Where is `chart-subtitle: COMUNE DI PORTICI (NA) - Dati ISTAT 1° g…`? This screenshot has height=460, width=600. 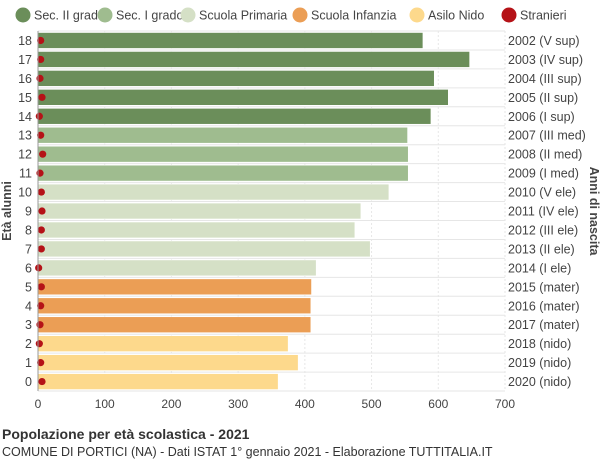 chart-subtitle: COMUNE DI PORTICI (NA) - Dati ISTAT 1° g… is located at coordinates (247, 452).